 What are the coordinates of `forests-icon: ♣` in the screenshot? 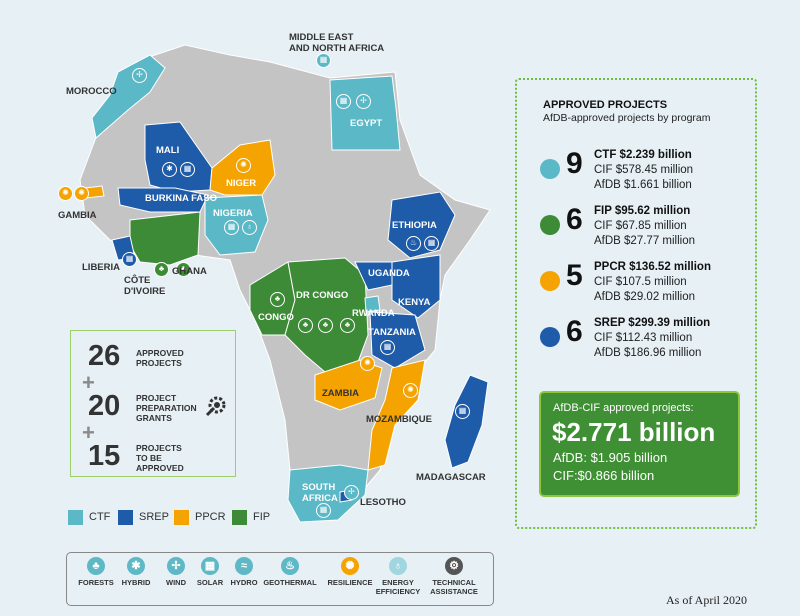 It's located at (96, 566).